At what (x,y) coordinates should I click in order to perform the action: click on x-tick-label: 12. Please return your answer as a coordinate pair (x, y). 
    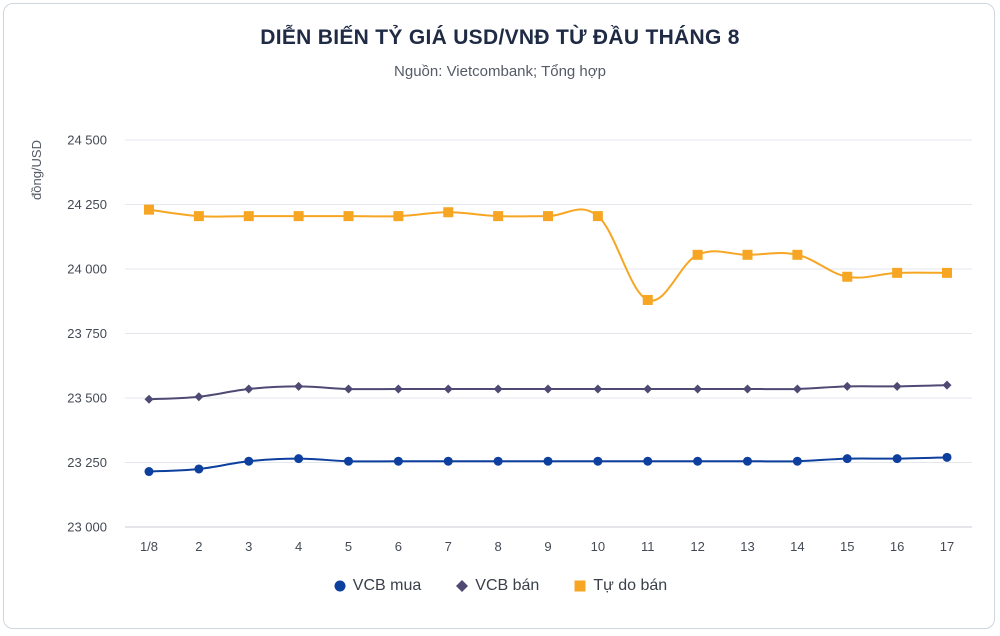
    Looking at the image, I should click on (697, 546).